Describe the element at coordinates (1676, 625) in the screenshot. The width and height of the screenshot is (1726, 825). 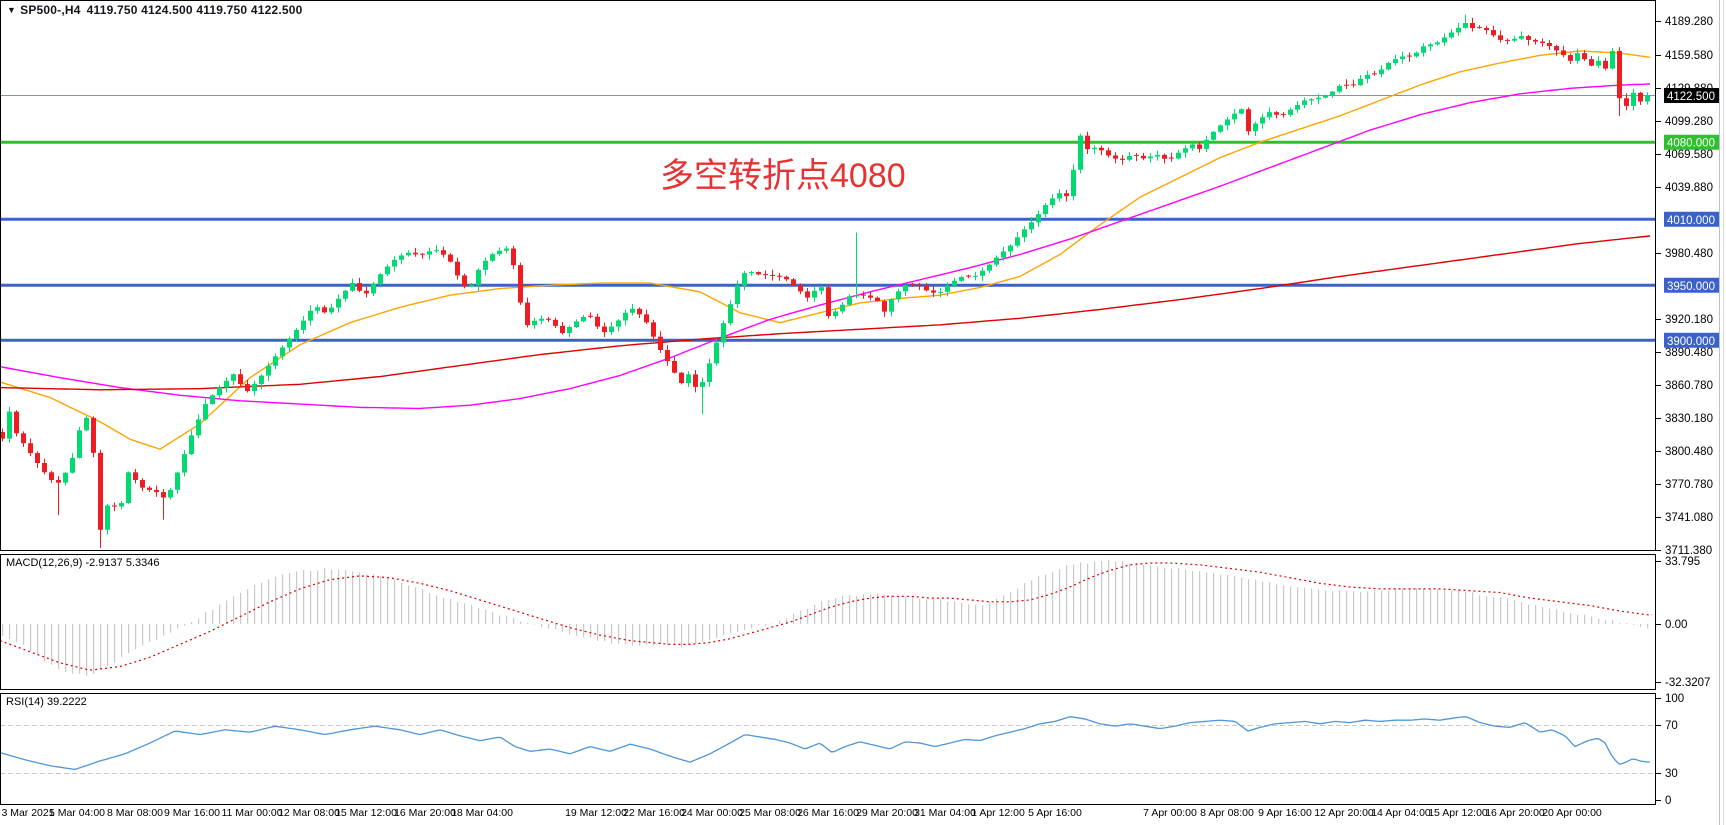
I see `indicator-axis-label: 0.00` at that location.